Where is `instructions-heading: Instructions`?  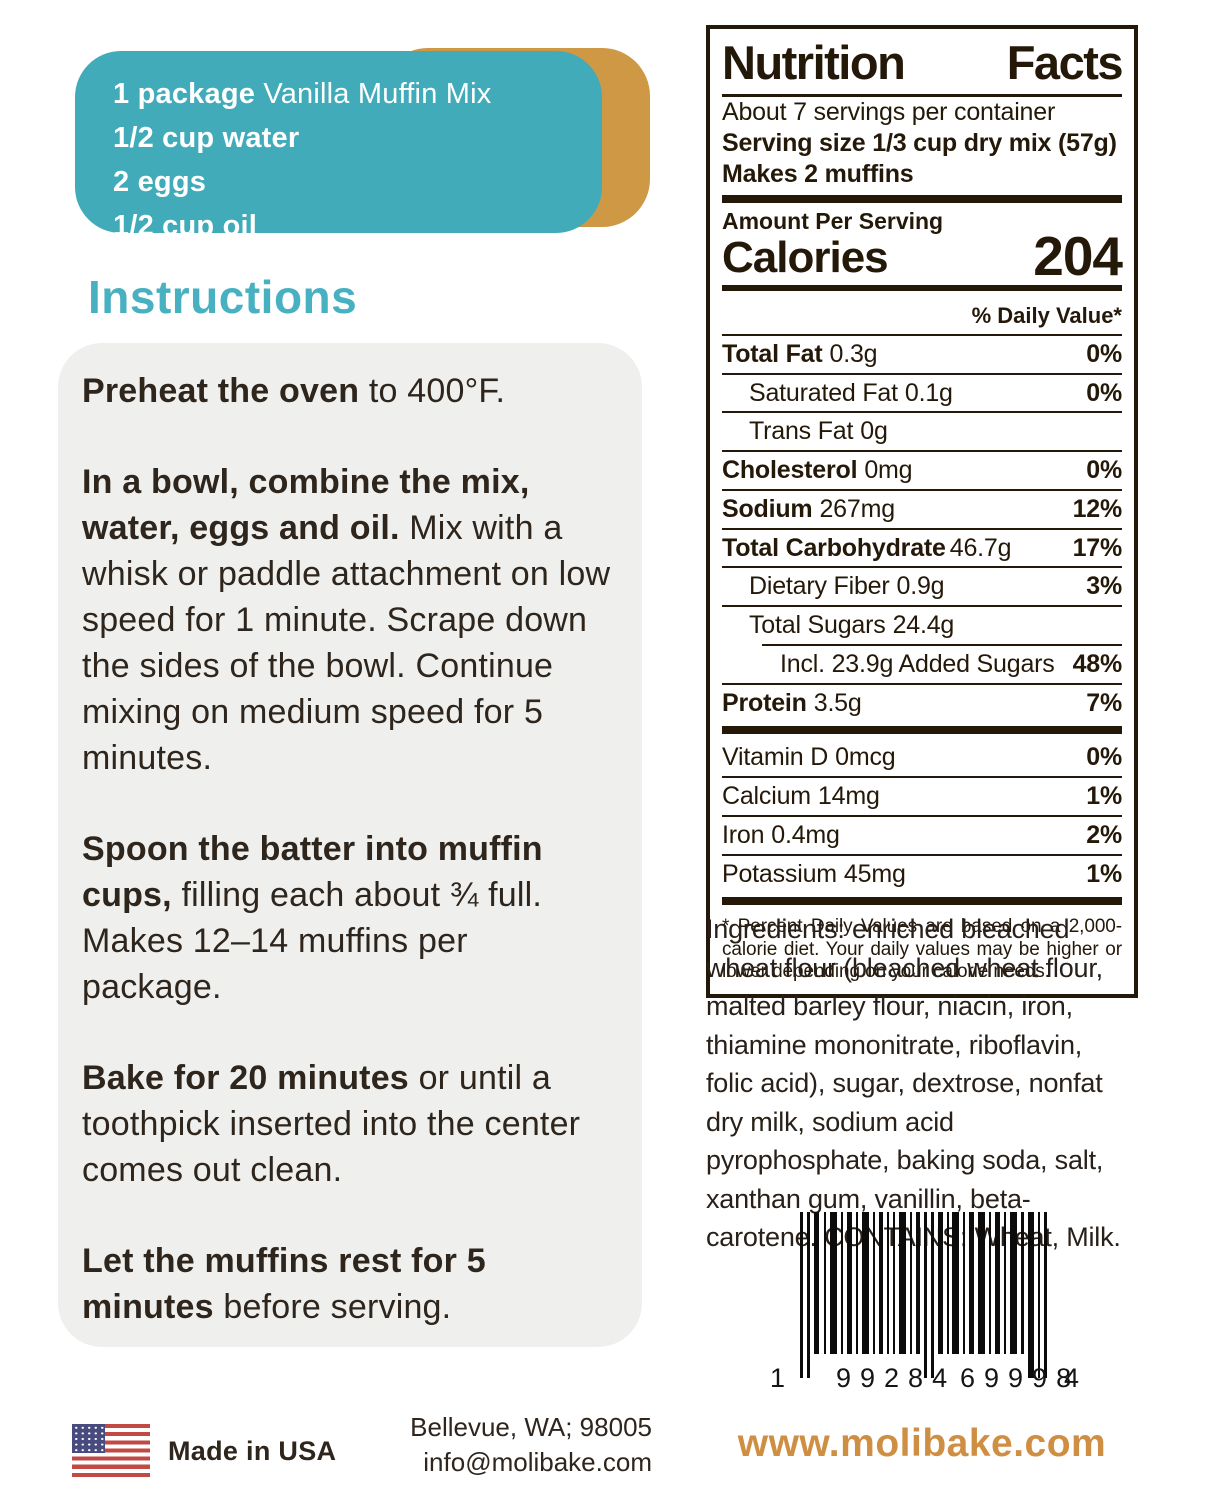
instructions-heading: Instructions is located at coordinates (223, 297).